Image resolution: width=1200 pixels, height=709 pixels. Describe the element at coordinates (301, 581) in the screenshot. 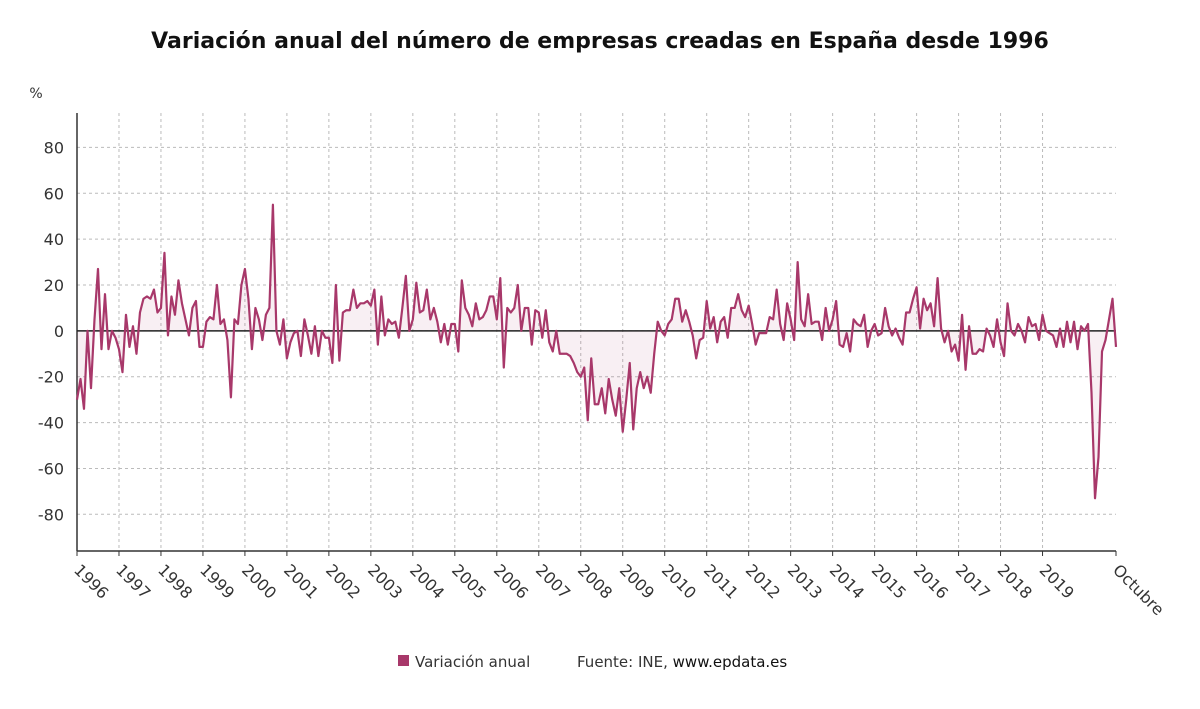

I see `x-tick-label: 2001` at that location.